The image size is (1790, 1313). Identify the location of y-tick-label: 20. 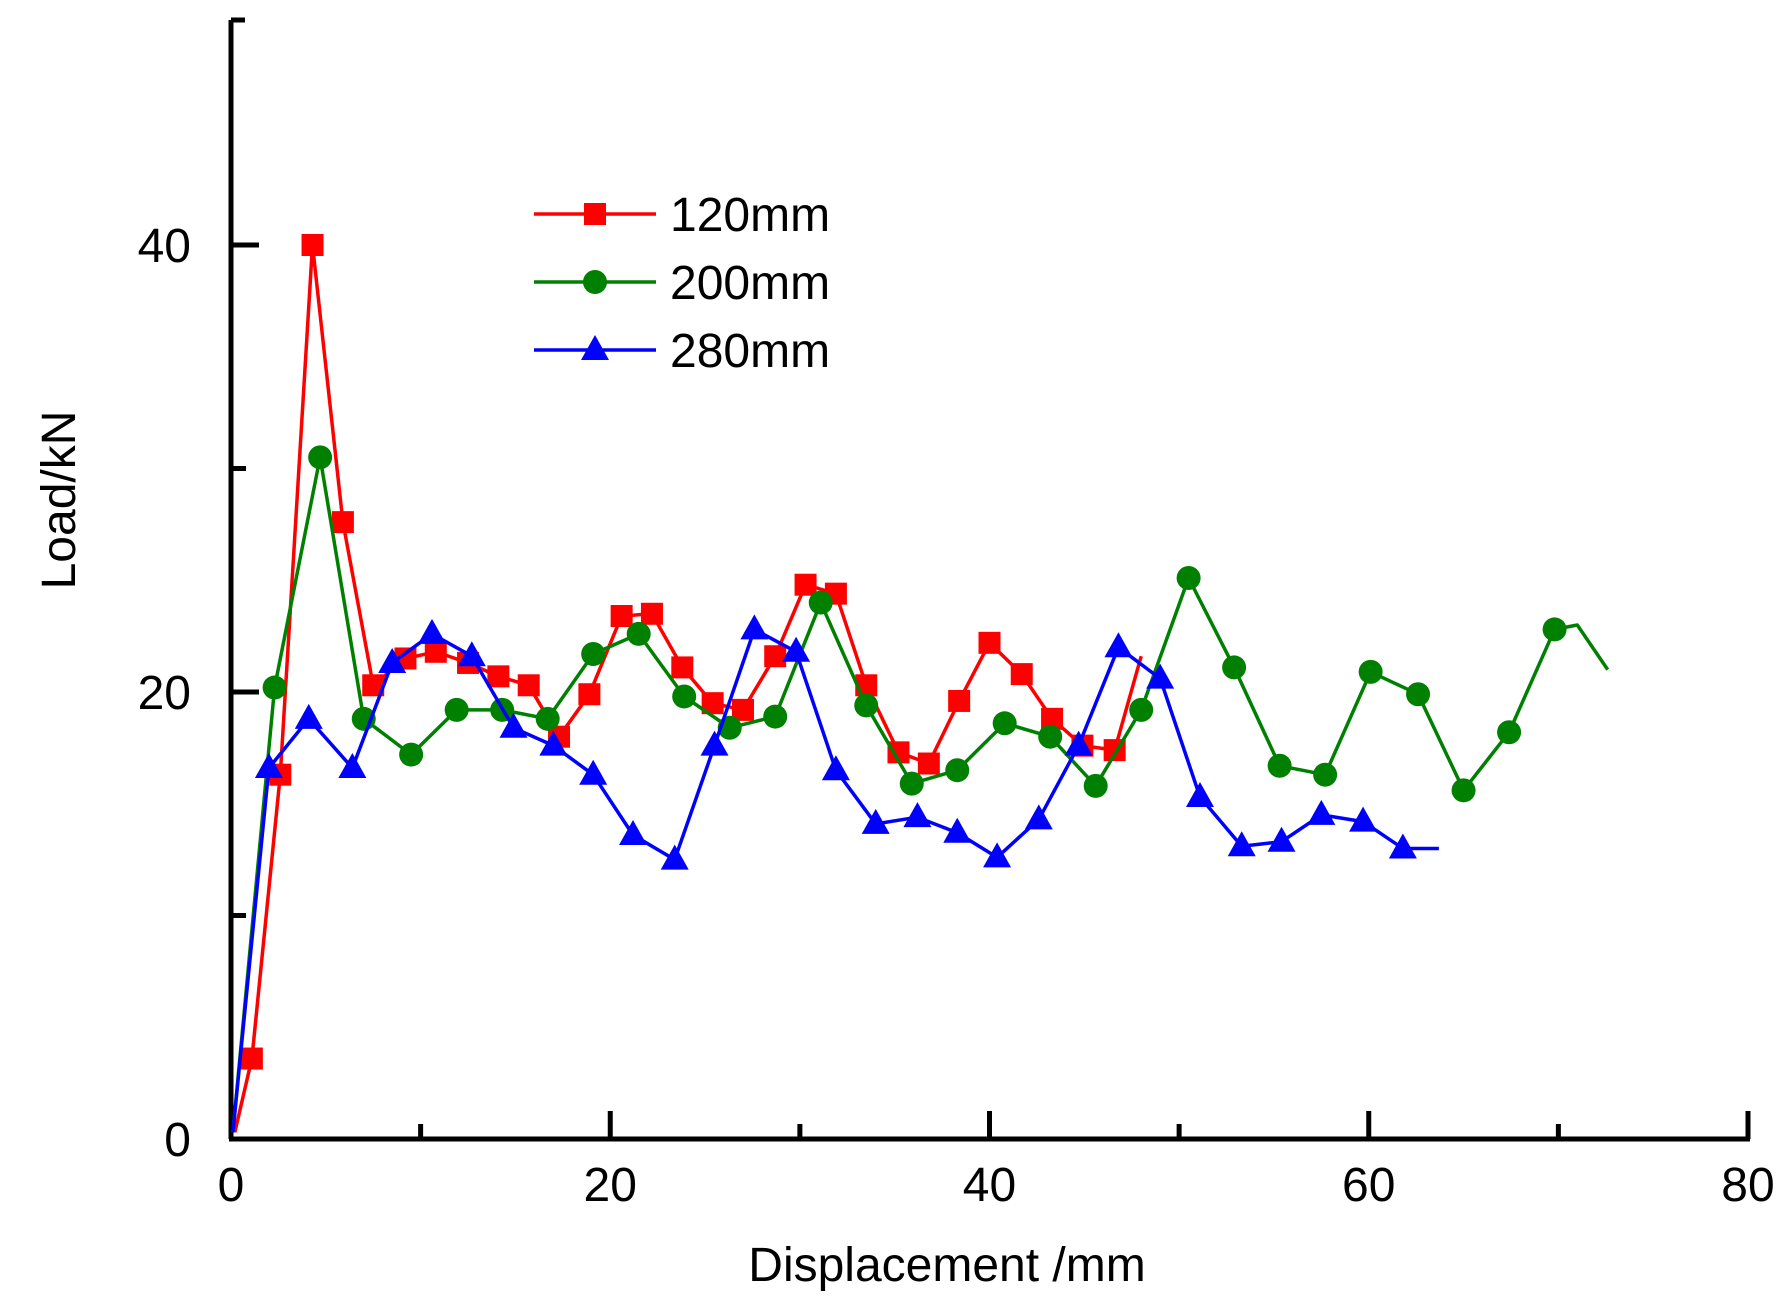
(164, 693).